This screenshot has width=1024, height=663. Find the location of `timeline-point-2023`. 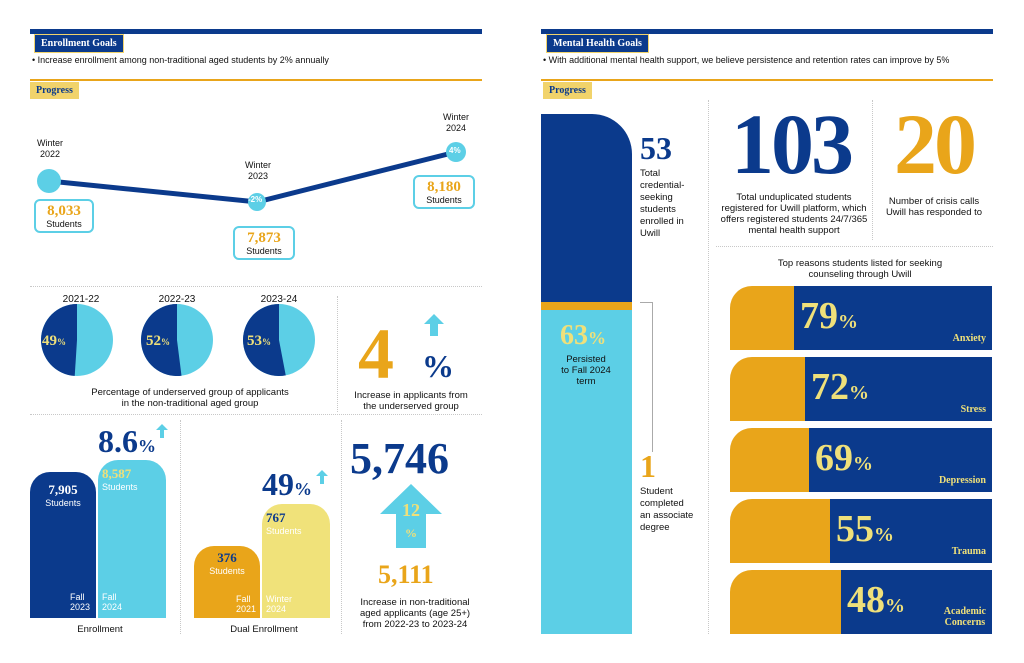

timeline-point-2023 is located at coordinates (257, 202).